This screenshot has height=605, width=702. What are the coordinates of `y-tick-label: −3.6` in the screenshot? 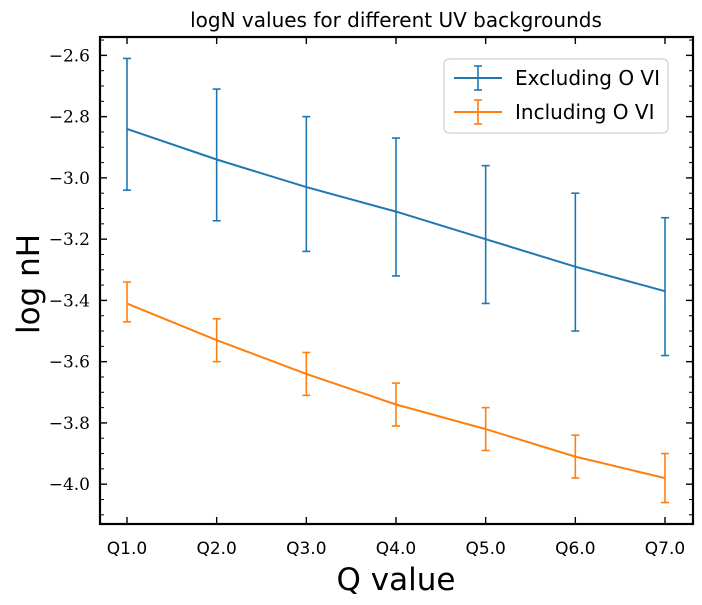 It's located at (69, 363).